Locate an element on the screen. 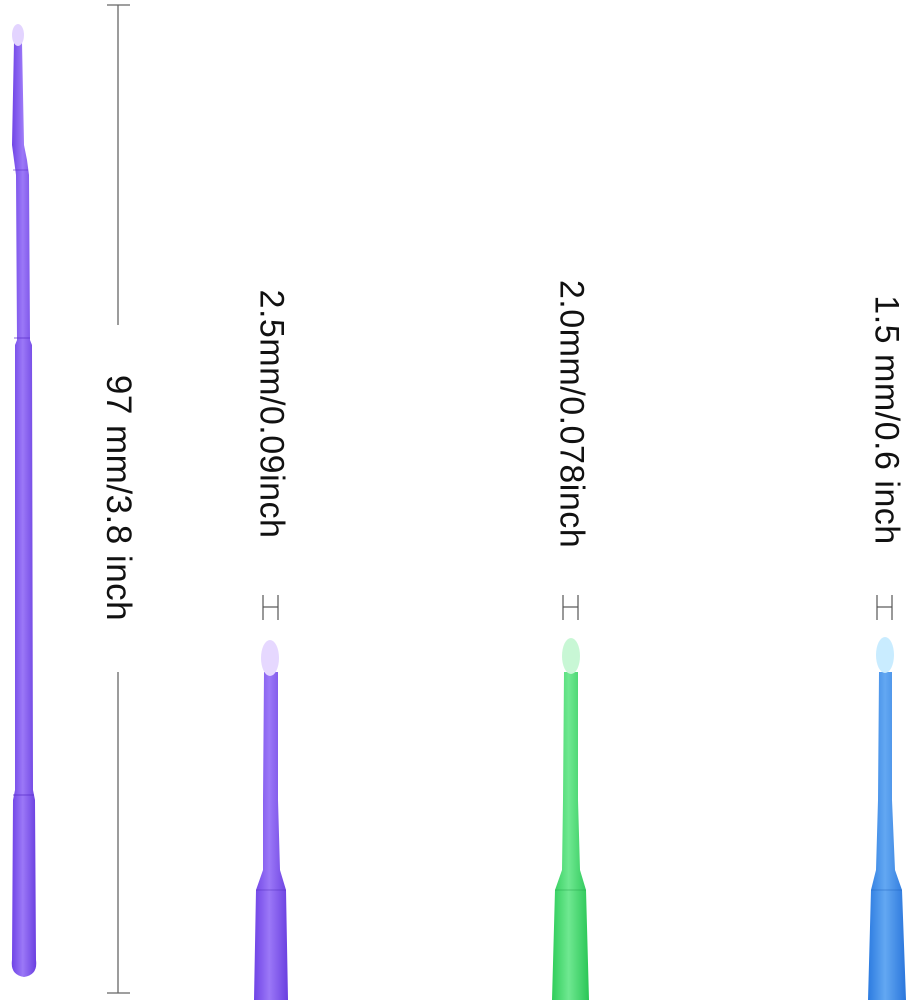 The image size is (909, 1000). applicator-stick is located at coordinates (24, 509).